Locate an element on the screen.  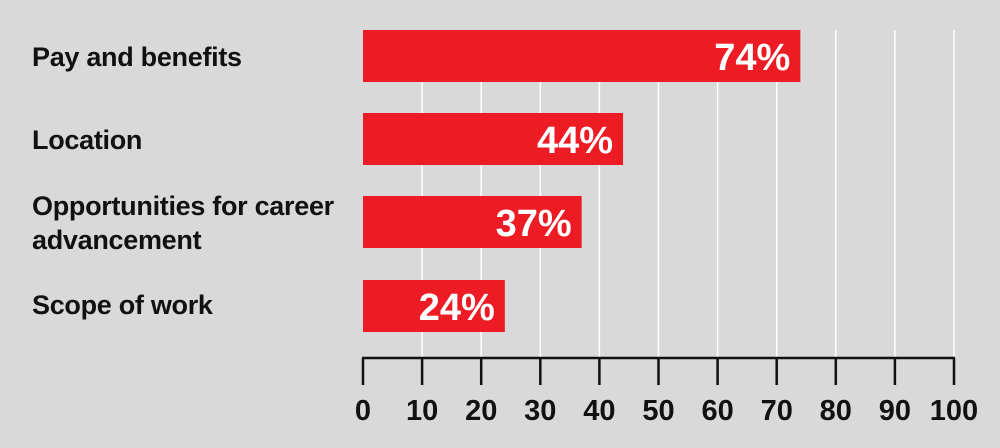
bar-value-label: 44% is located at coordinates (575, 141).